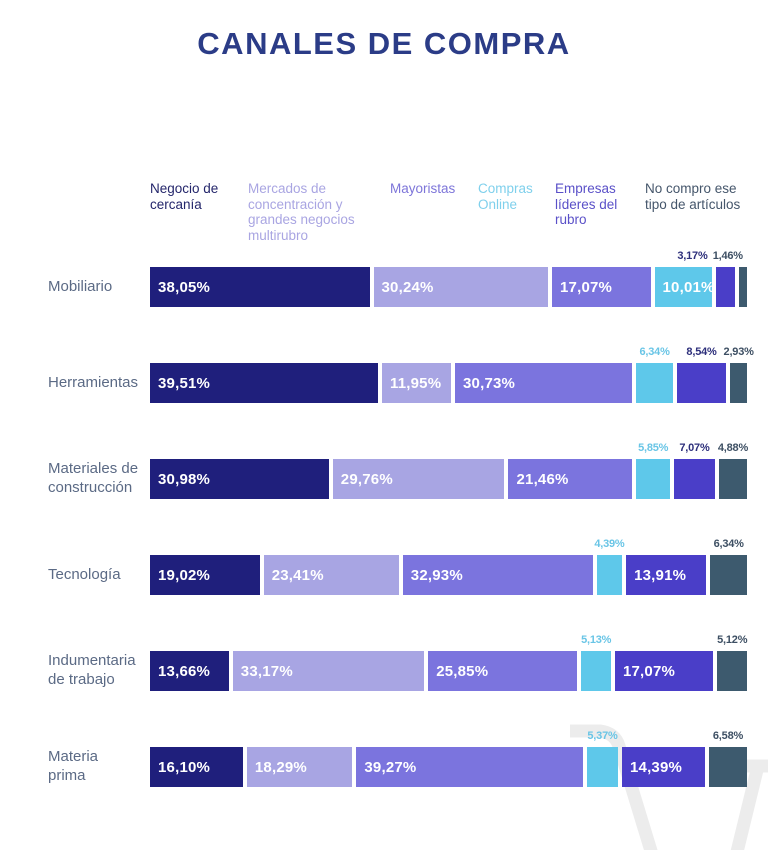 Image resolution: width=768 pixels, height=850 pixels. I want to click on segment-value-label: 32,93%, so click(436, 575).